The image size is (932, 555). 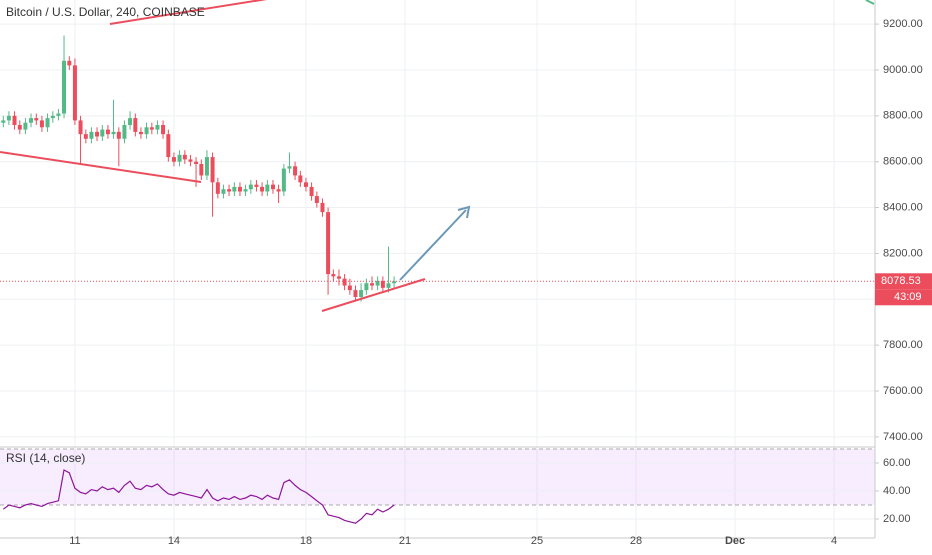 I want to click on last-price-label: 8078.53, so click(x=901, y=281).